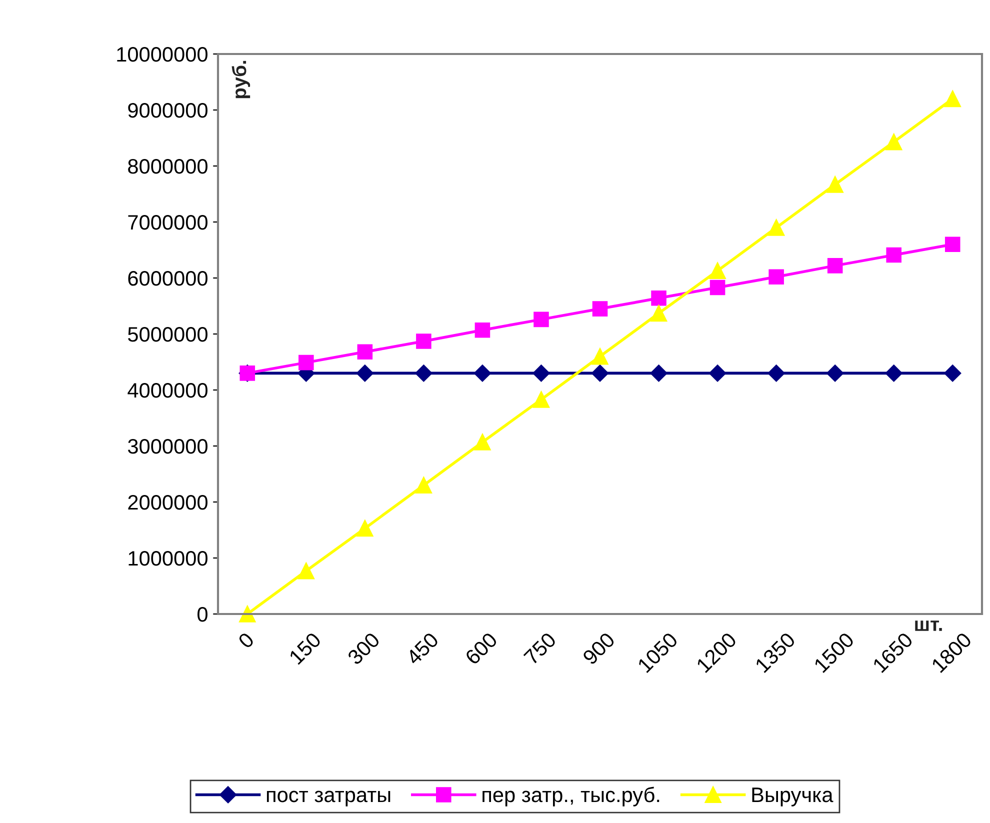 The image size is (990, 823). Describe the element at coordinates (241, 79) in the screenshot. I see `y-axis-title: руб.` at that location.